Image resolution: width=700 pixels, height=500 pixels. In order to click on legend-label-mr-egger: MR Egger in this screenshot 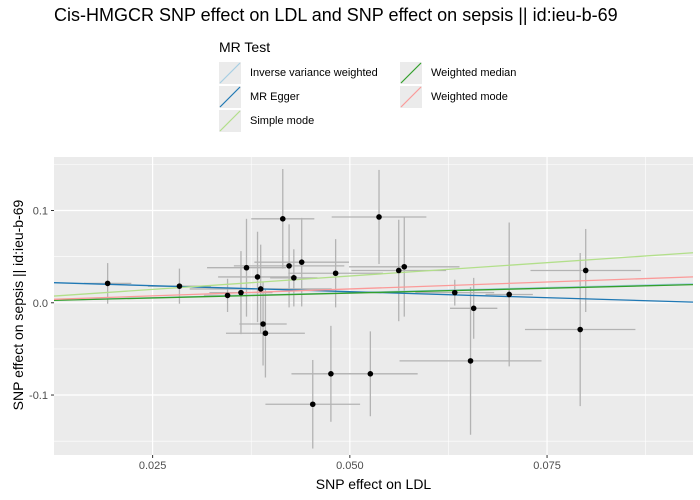, I will do `click(275, 97)`.